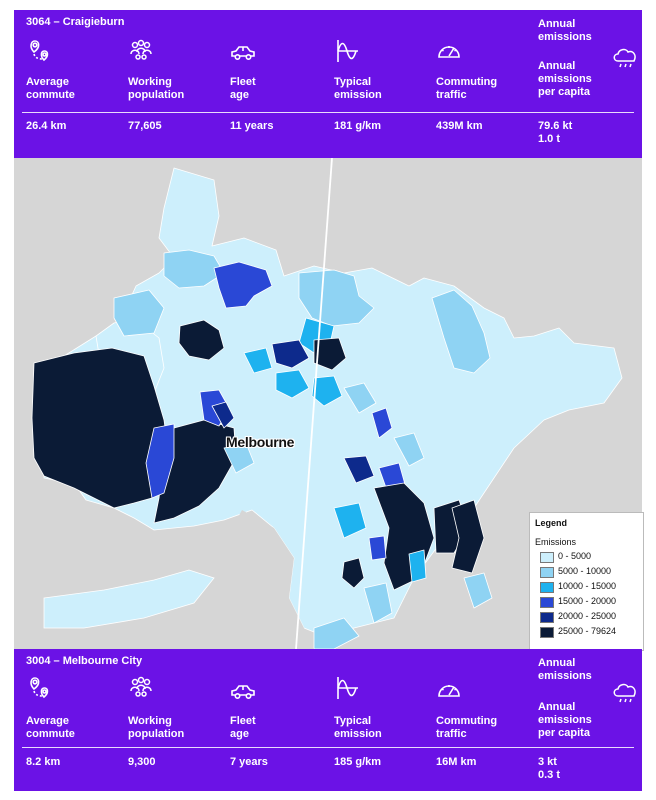 Image resolution: width=656 pixels, height=800 pixels. Describe the element at coordinates (378, 603) in the screenshot. I see `region-se-mid` at that location.